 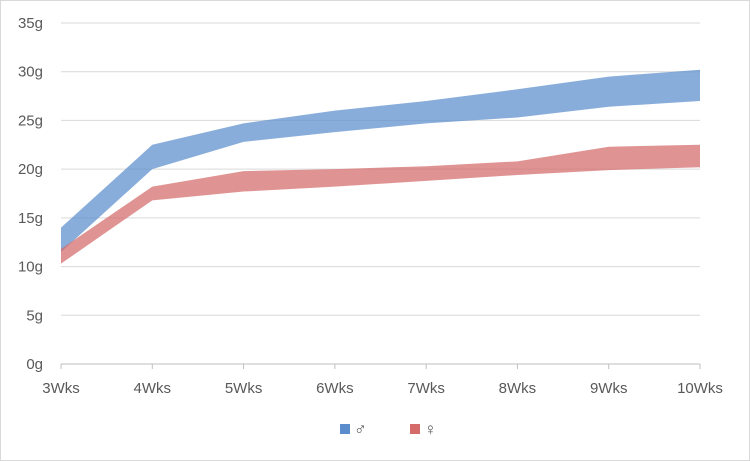 What do you see at coordinates (426, 388) in the screenshot?
I see `x-tick-label: 7Wks` at bounding box center [426, 388].